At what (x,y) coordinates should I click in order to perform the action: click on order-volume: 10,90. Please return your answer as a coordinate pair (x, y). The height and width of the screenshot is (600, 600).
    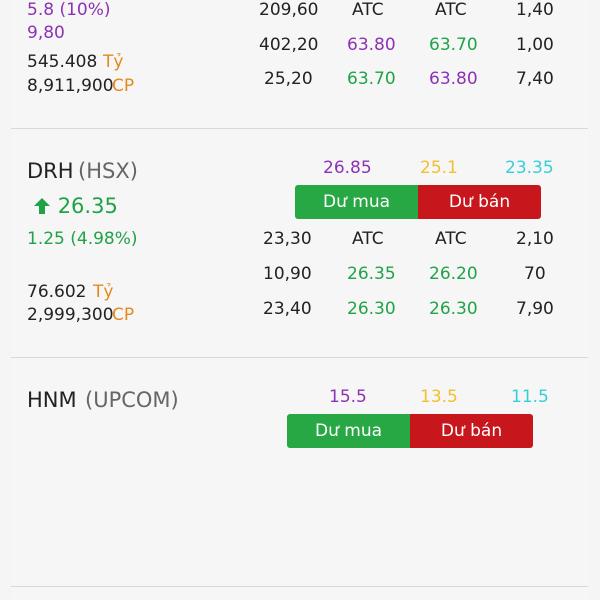
    Looking at the image, I should click on (287, 274).